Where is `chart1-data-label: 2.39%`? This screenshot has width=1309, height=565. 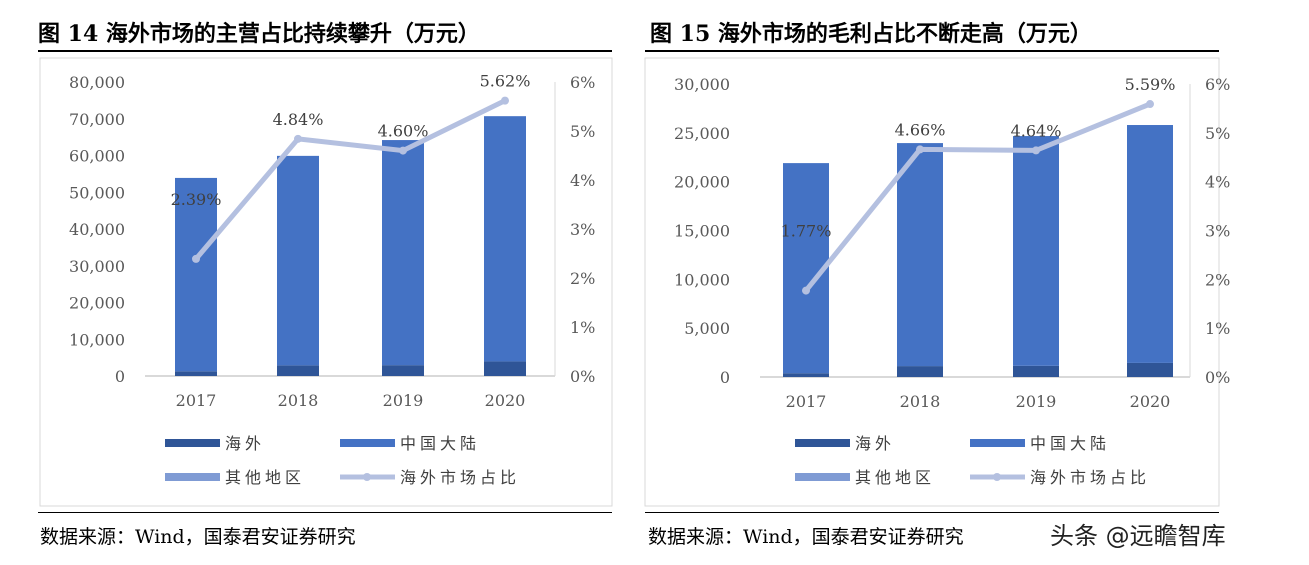
chart1-data-label: 2.39% is located at coordinates (196, 199).